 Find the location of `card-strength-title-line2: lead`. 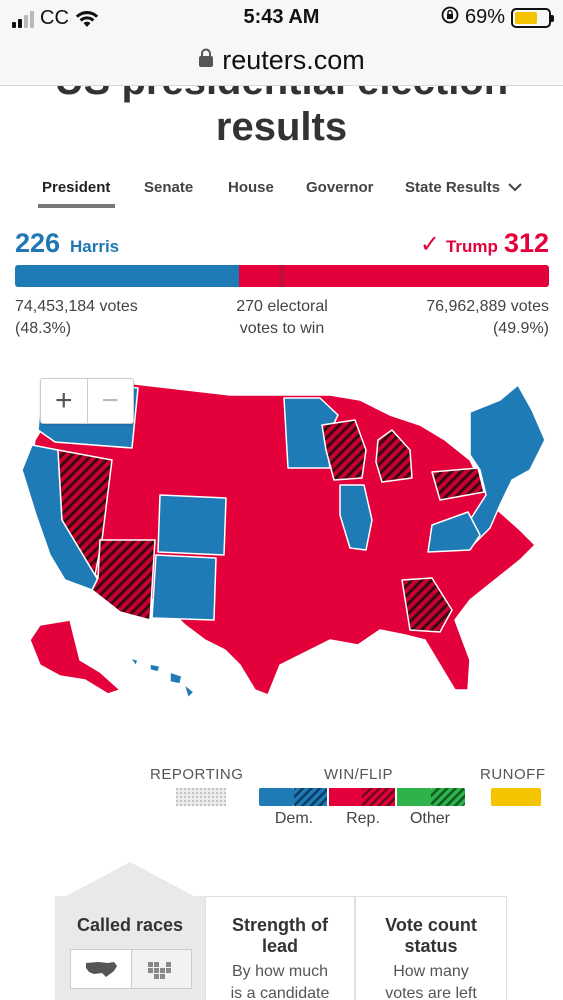

card-strength-title-line2: lead is located at coordinates (280, 946).